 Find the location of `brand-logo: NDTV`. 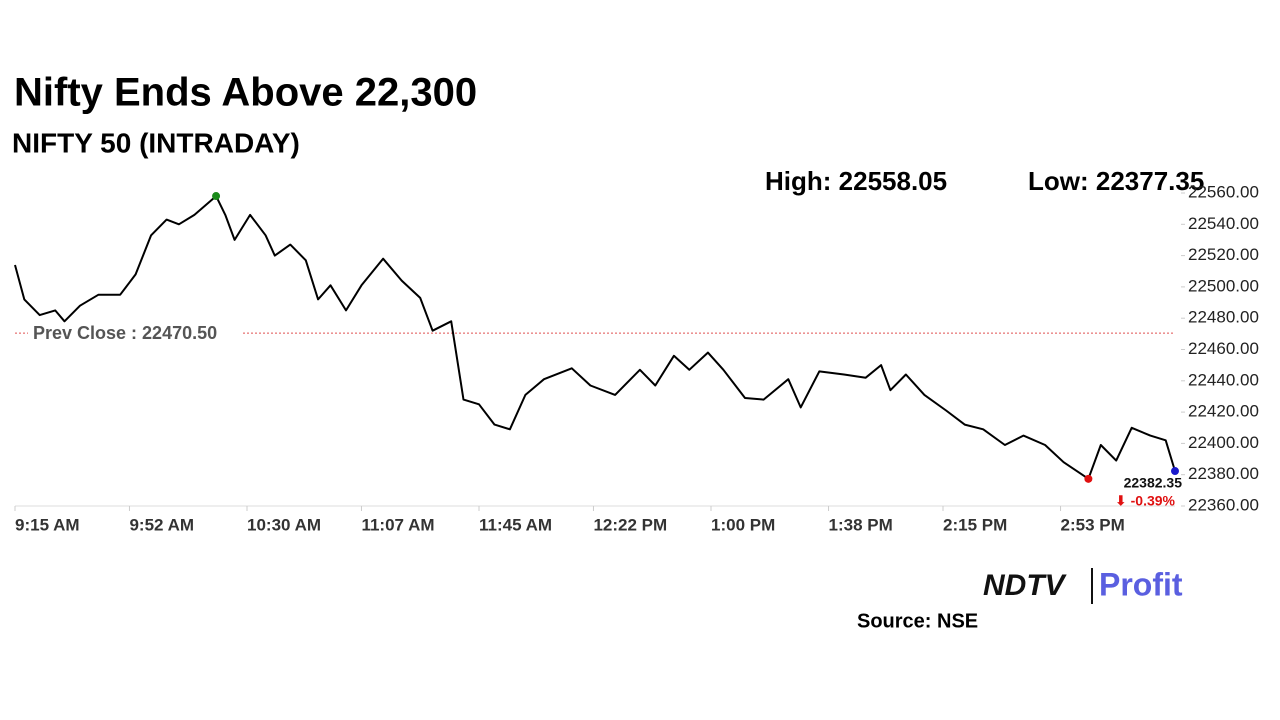

brand-logo: NDTV is located at coordinates (1025, 585).